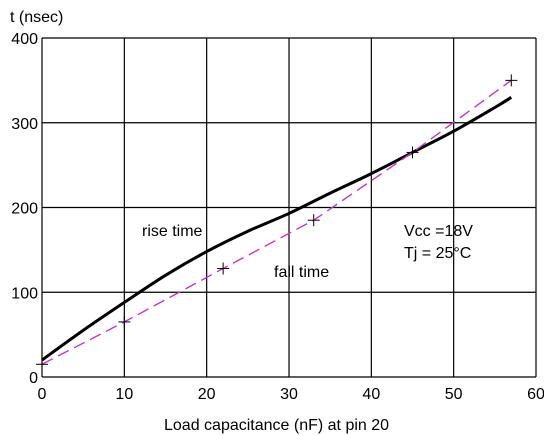 The width and height of the screenshot is (544, 435). I want to click on x-tick-label: 30, so click(289, 394).